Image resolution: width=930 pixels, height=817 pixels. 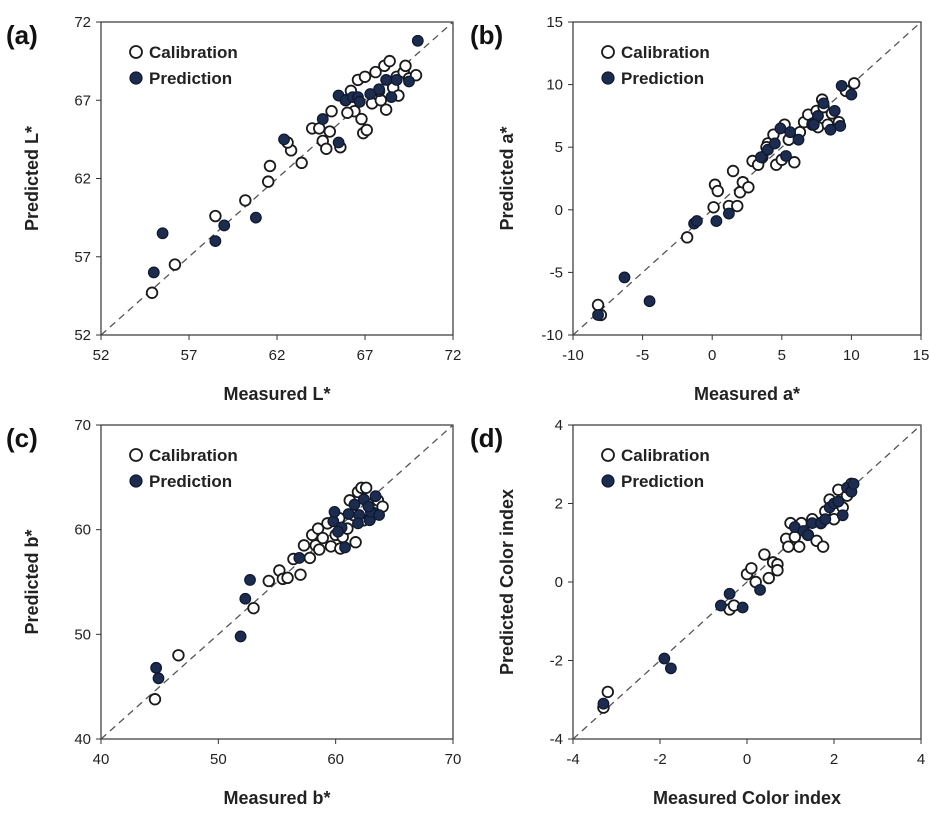 What do you see at coordinates (559, 582) in the screenshot?
I see `y-tick-label: 0` at bounding box center [559, 582].